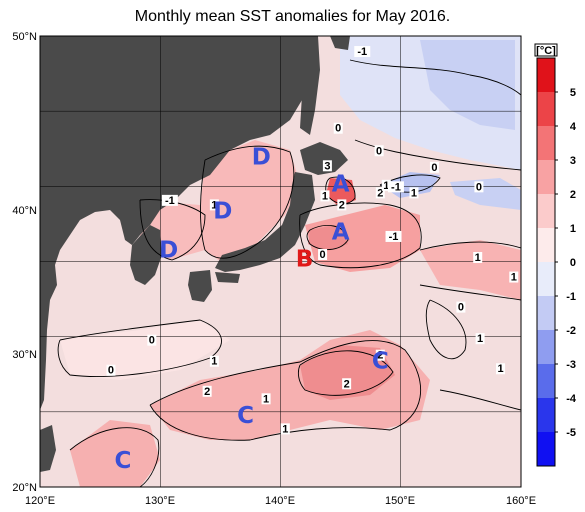  What do you see at coordinates (485, 194) in the screenshot?
I see `cold-anomaly-east-band` at bounding box center [485, 194].